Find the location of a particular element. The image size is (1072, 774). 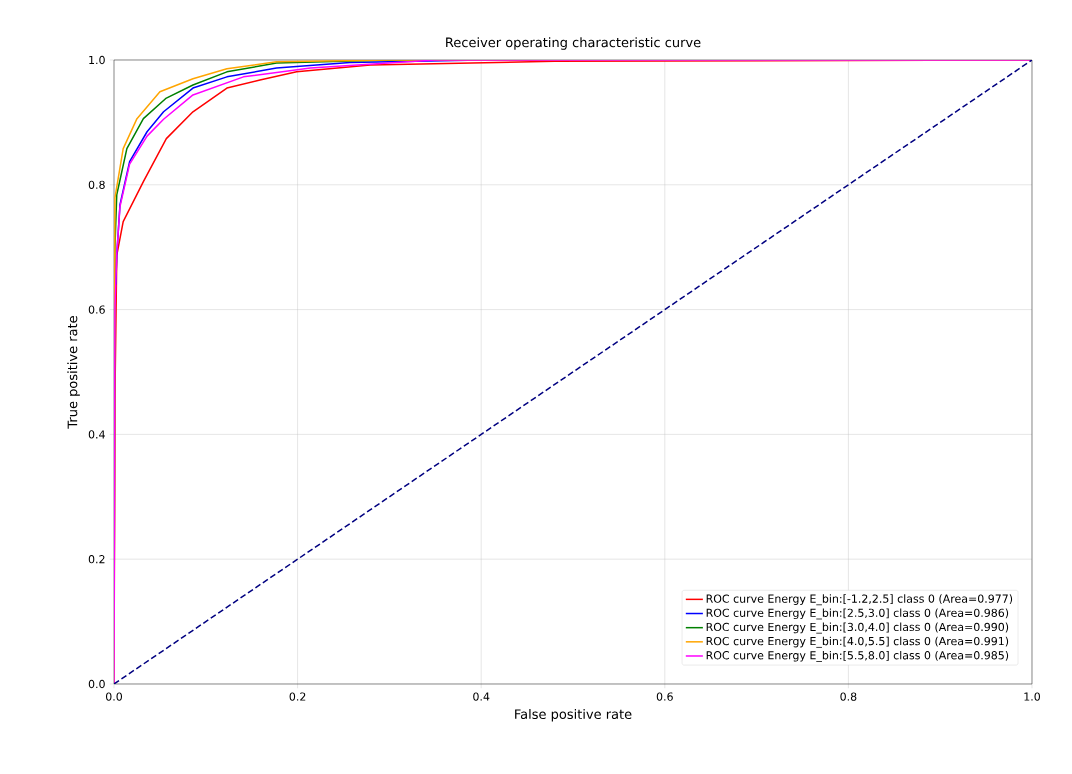

legend-label: ROC curve Energy E_bin:[5.5,8.0] class 0 (Area=0.985) is located at coordinates (857, 656).